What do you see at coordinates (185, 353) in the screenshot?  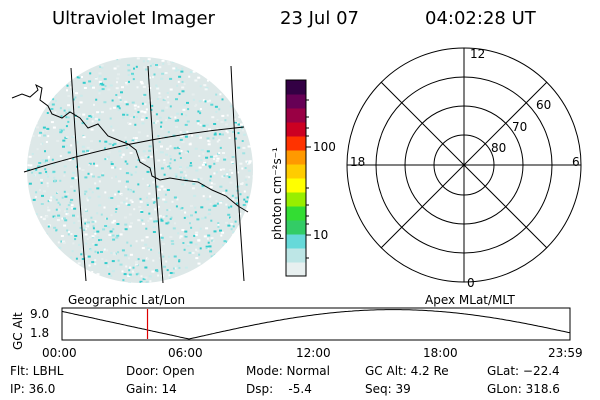 I see `timeline-x-tick-0600: 06:00` at bounding box center [185, 353].